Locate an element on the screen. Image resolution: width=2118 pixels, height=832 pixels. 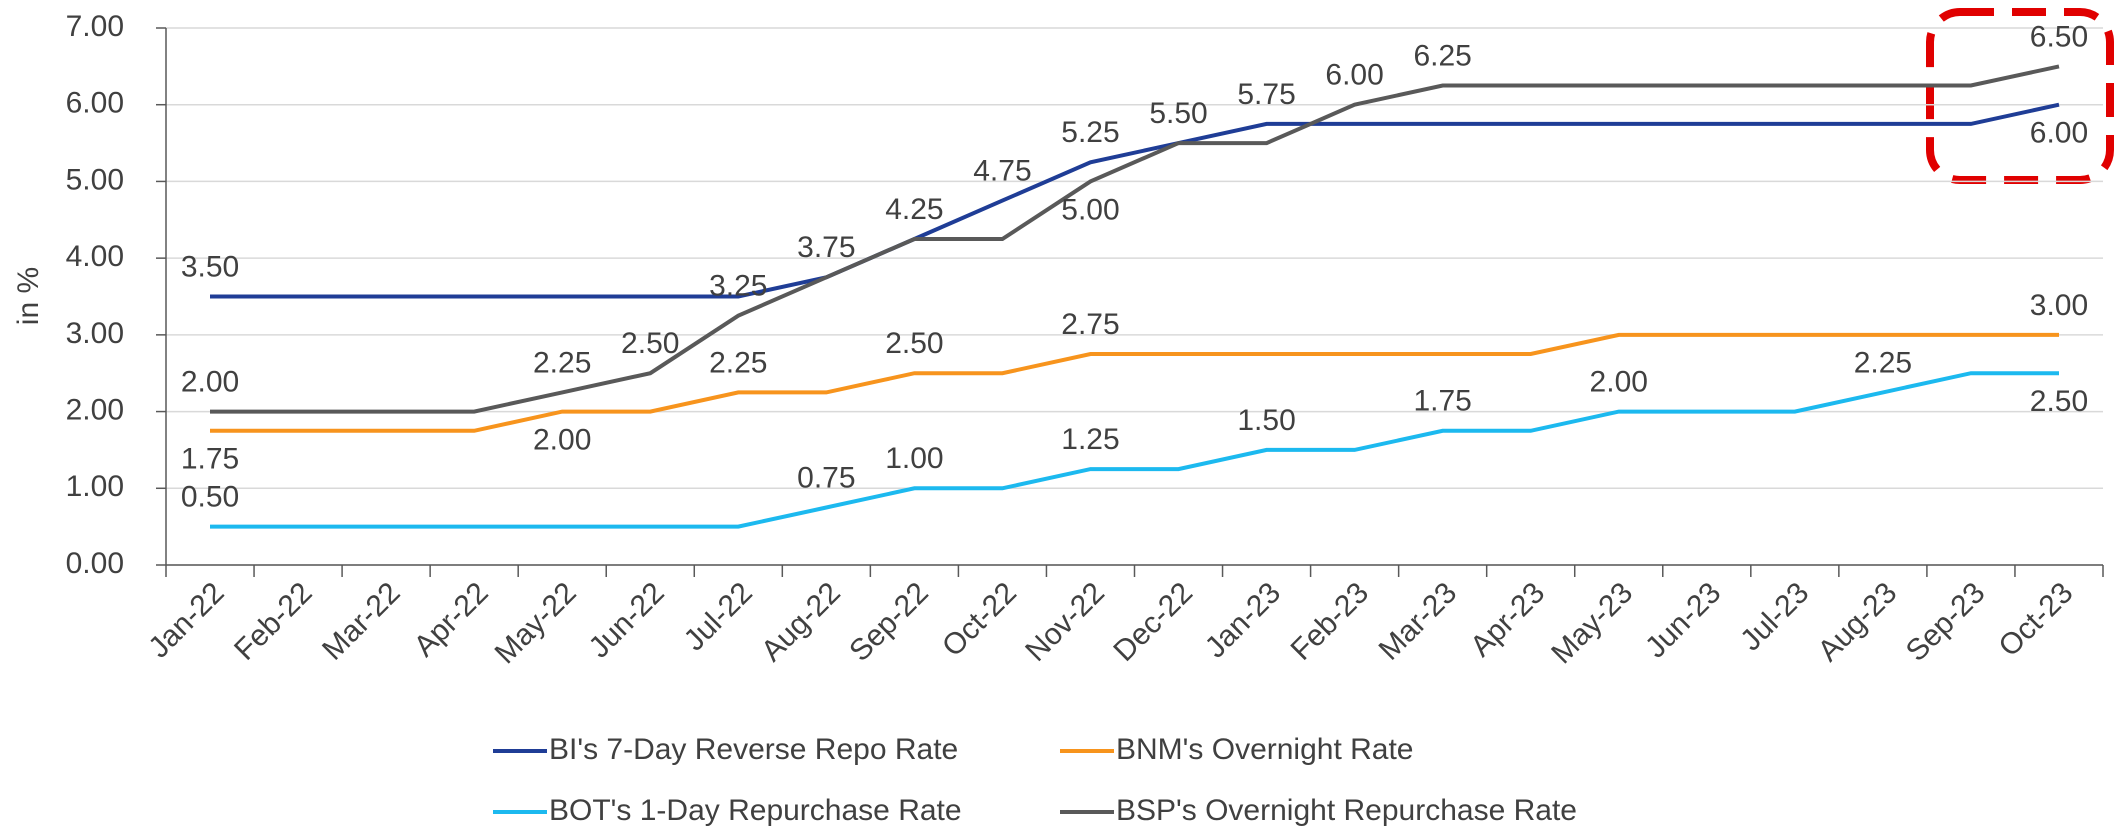
x-tick-label: Dec-22 is located at coordinates (1153, 622).